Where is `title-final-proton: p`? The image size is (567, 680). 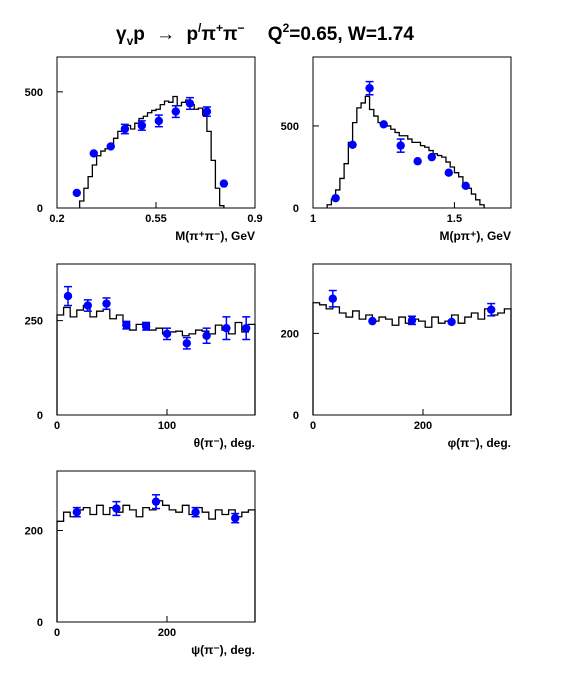 title-final-proton: p is located at coordinates (192, 34).